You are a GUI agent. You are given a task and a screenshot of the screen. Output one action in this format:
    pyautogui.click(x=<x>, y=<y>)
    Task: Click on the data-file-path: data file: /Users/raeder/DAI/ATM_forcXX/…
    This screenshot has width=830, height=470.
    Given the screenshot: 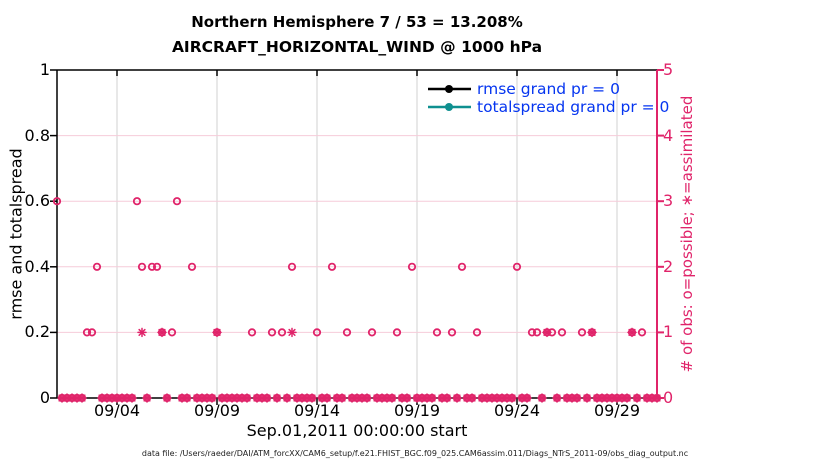 What is the action you would take?
    pyautogui.click(x=415, y=453)
    